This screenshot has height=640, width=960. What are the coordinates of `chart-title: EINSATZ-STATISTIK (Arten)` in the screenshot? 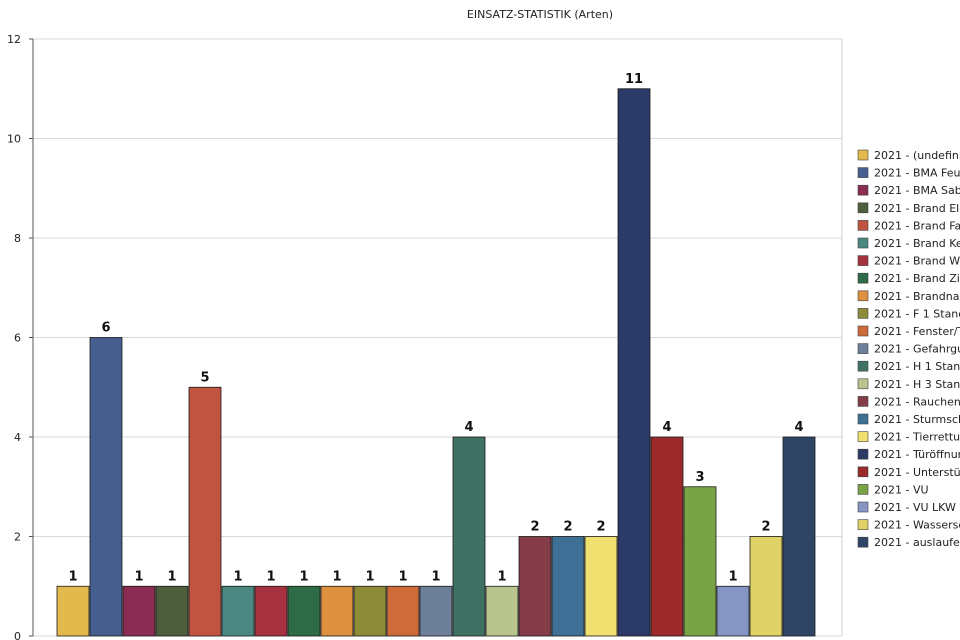 It's located at (540, 14).